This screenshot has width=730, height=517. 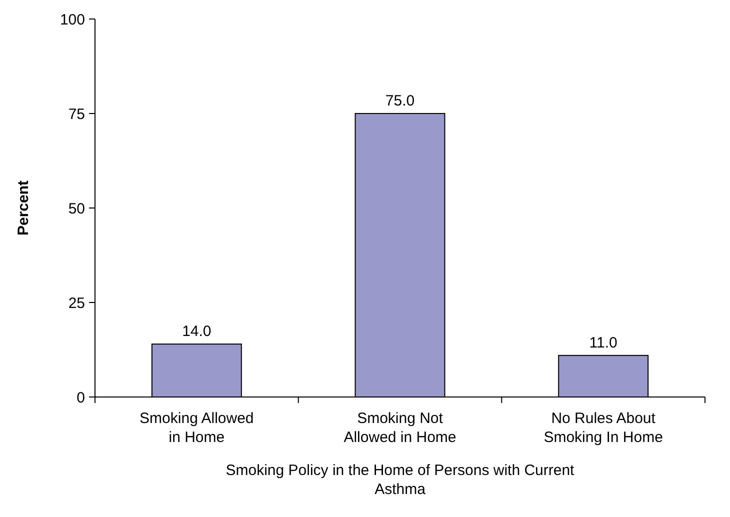 What do you see at coordinates (197, 428) in the screenshot?
I see `x-tick-label: Smoking Allowed in Home` at bounding box center [197, 428].